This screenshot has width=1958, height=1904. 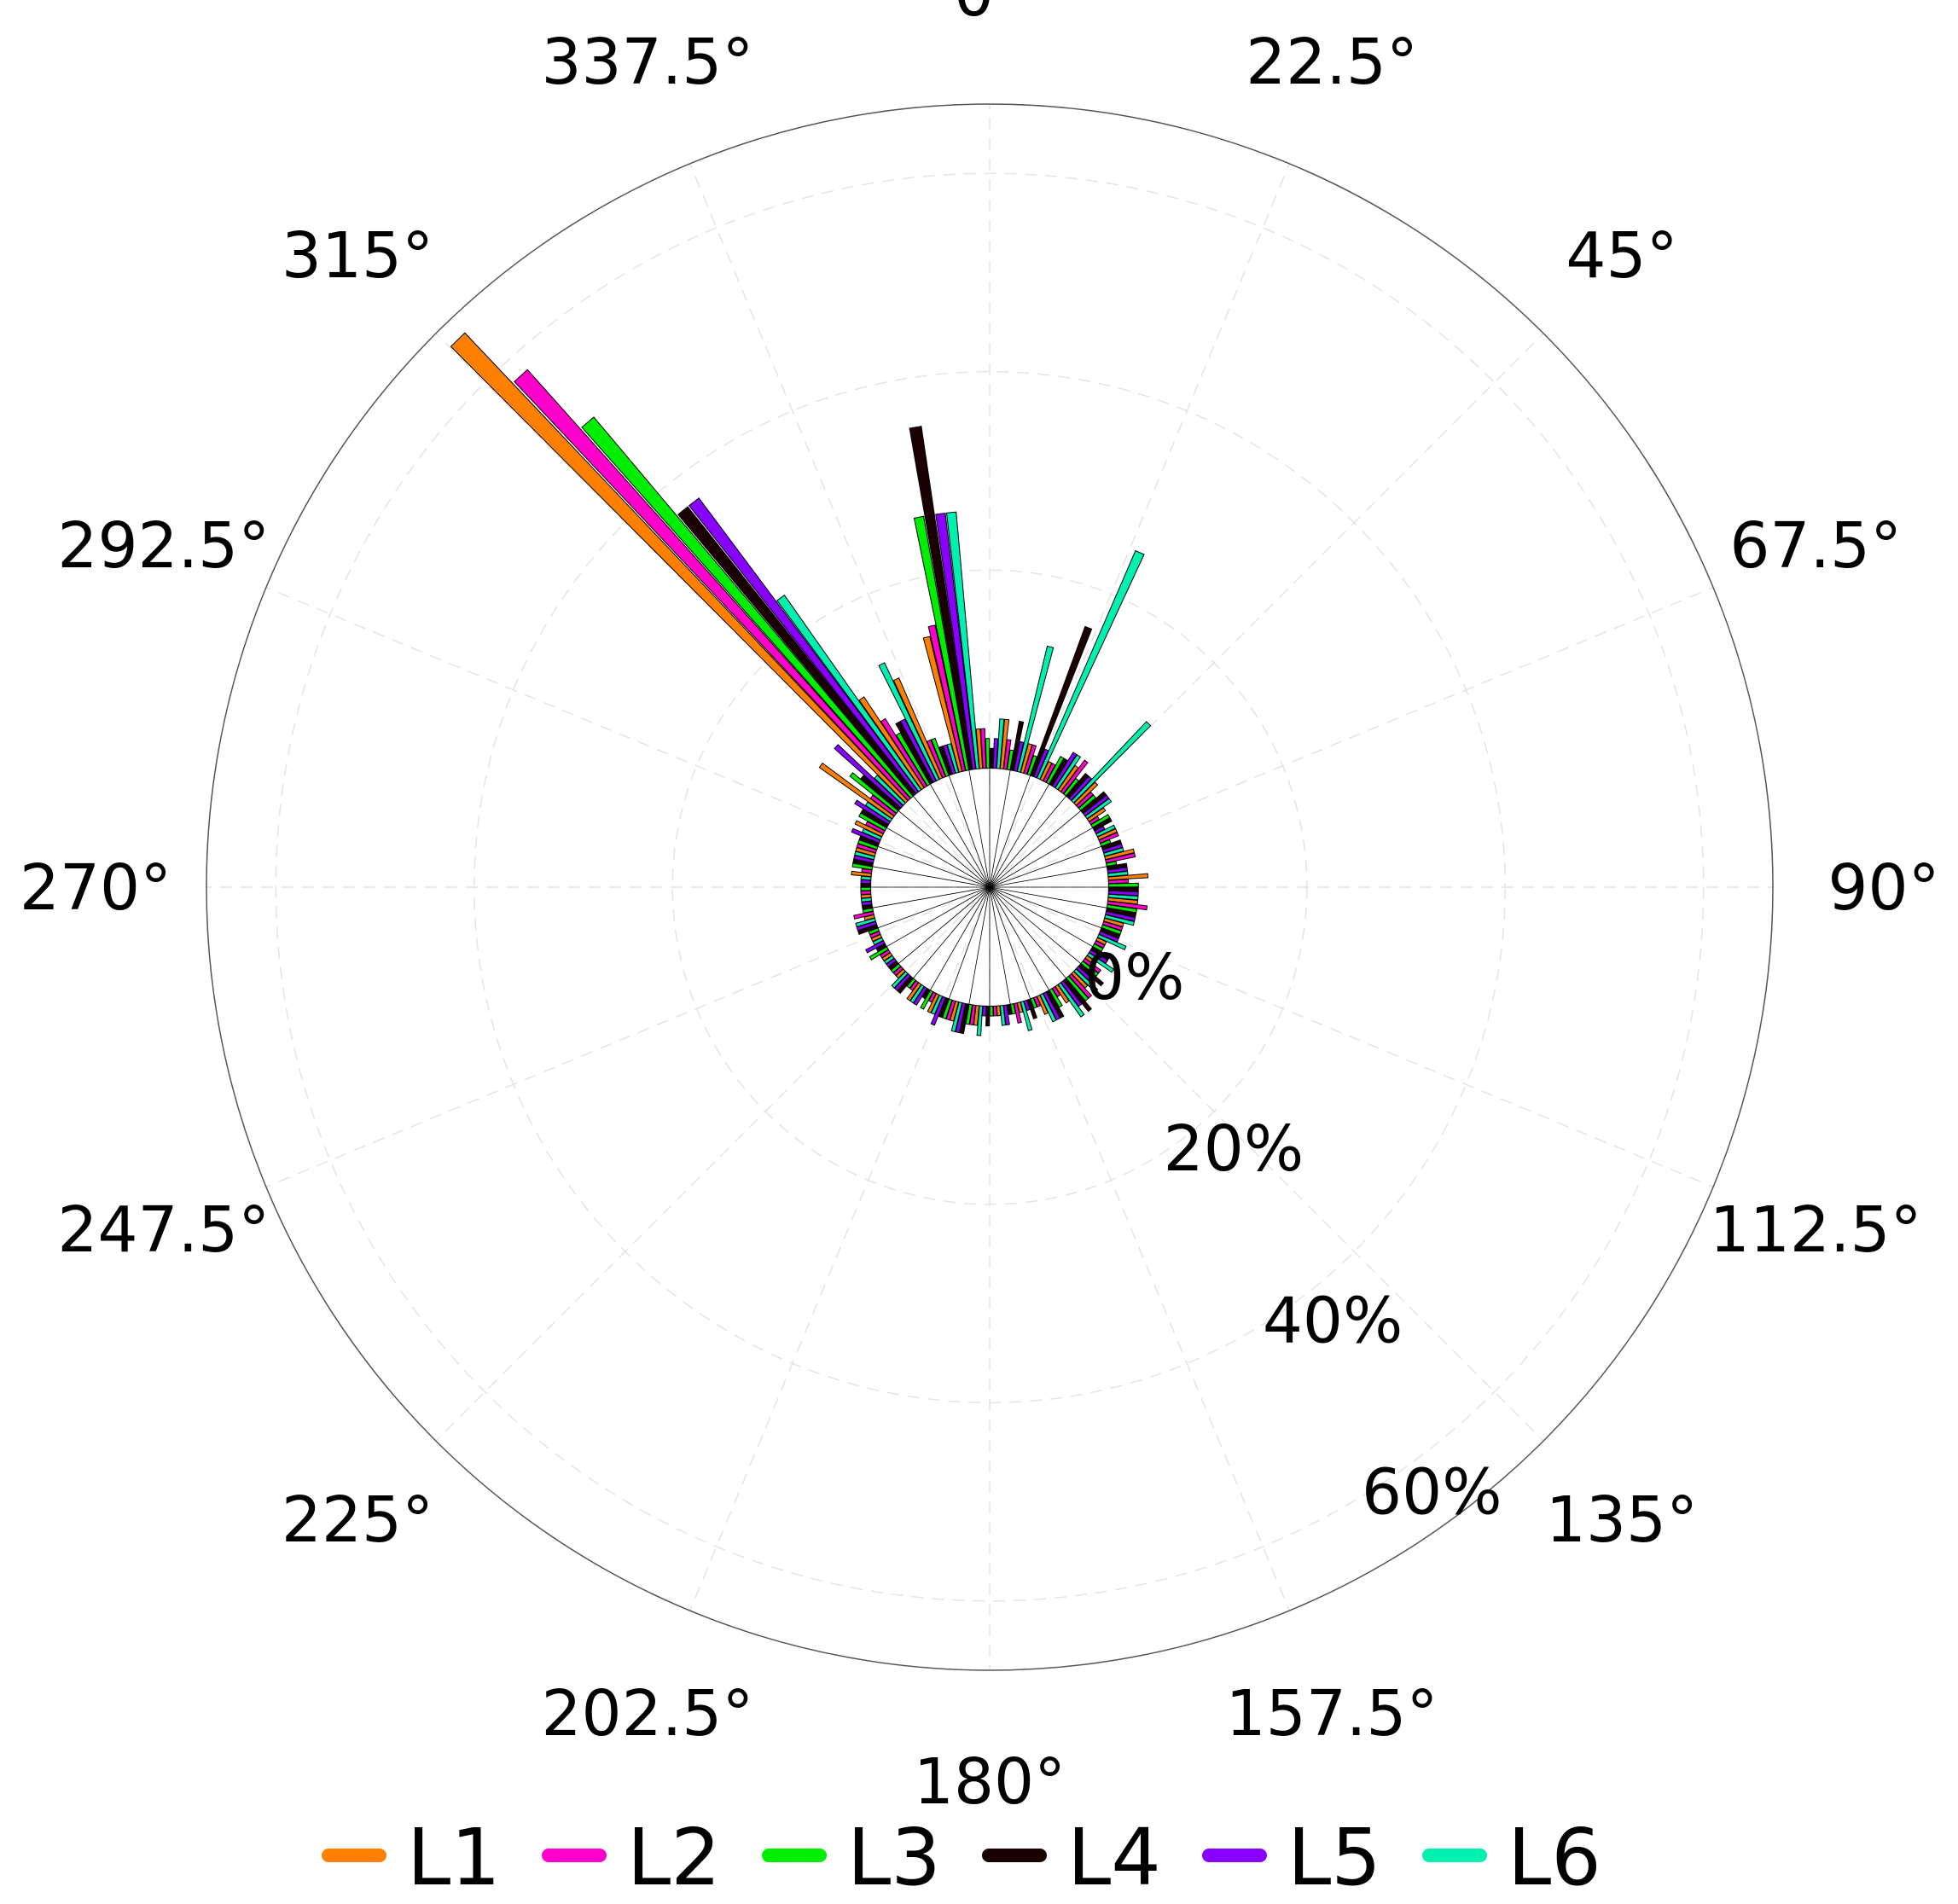 I want to click on angle-tick-label: 247.5°, so click(x=163, y=1230).